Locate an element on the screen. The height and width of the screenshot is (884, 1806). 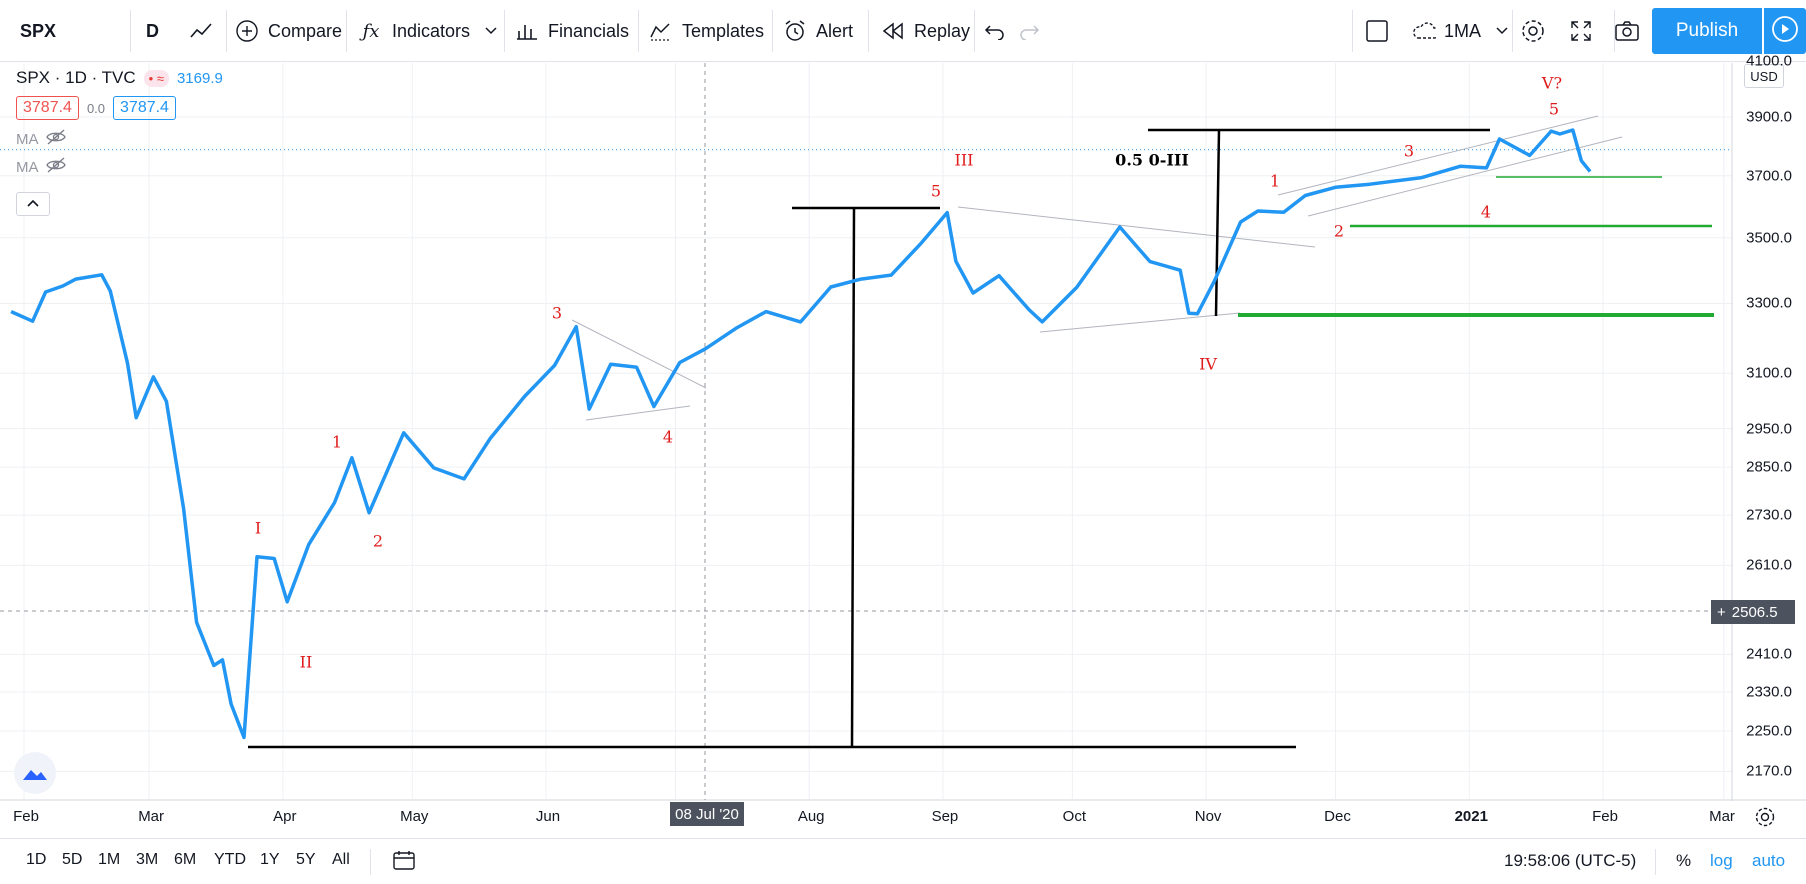
triangle-upper-line is located at coordinates (639, 354).